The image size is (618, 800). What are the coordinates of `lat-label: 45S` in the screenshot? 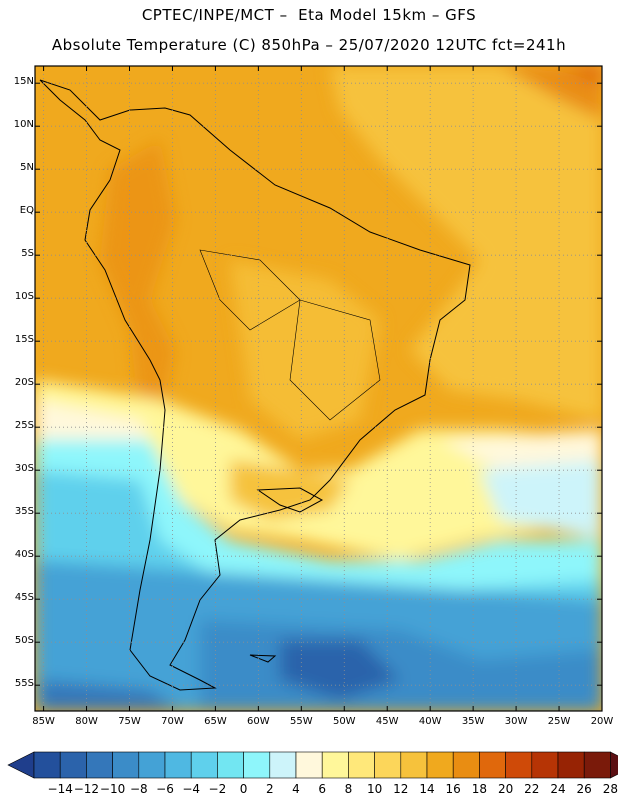 It's located at (24, 598).